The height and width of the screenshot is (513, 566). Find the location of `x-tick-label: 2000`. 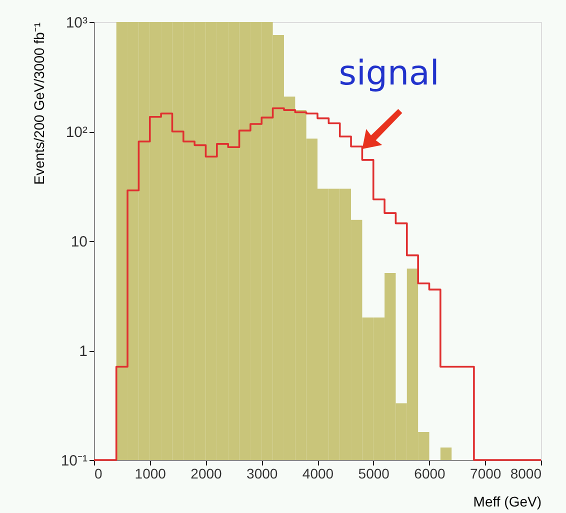

x-tick-label: 2000 is located at coordinates (206, 474).